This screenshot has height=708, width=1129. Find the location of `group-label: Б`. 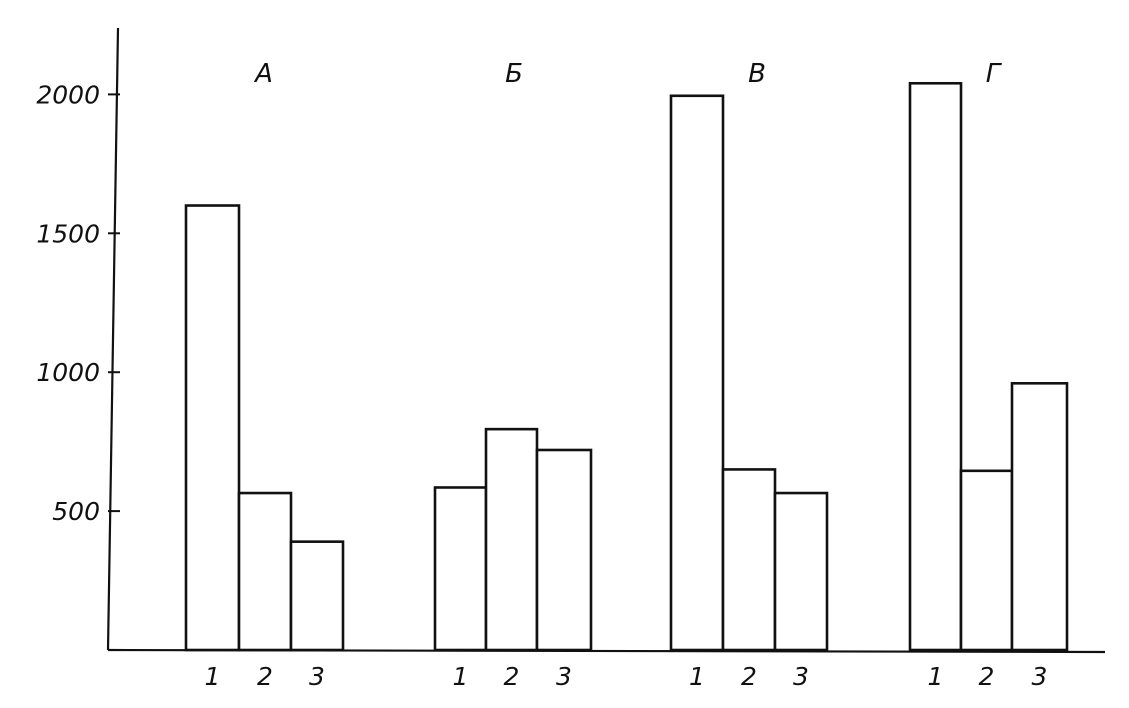

group-label: Б is located at coordinates (514, 74).